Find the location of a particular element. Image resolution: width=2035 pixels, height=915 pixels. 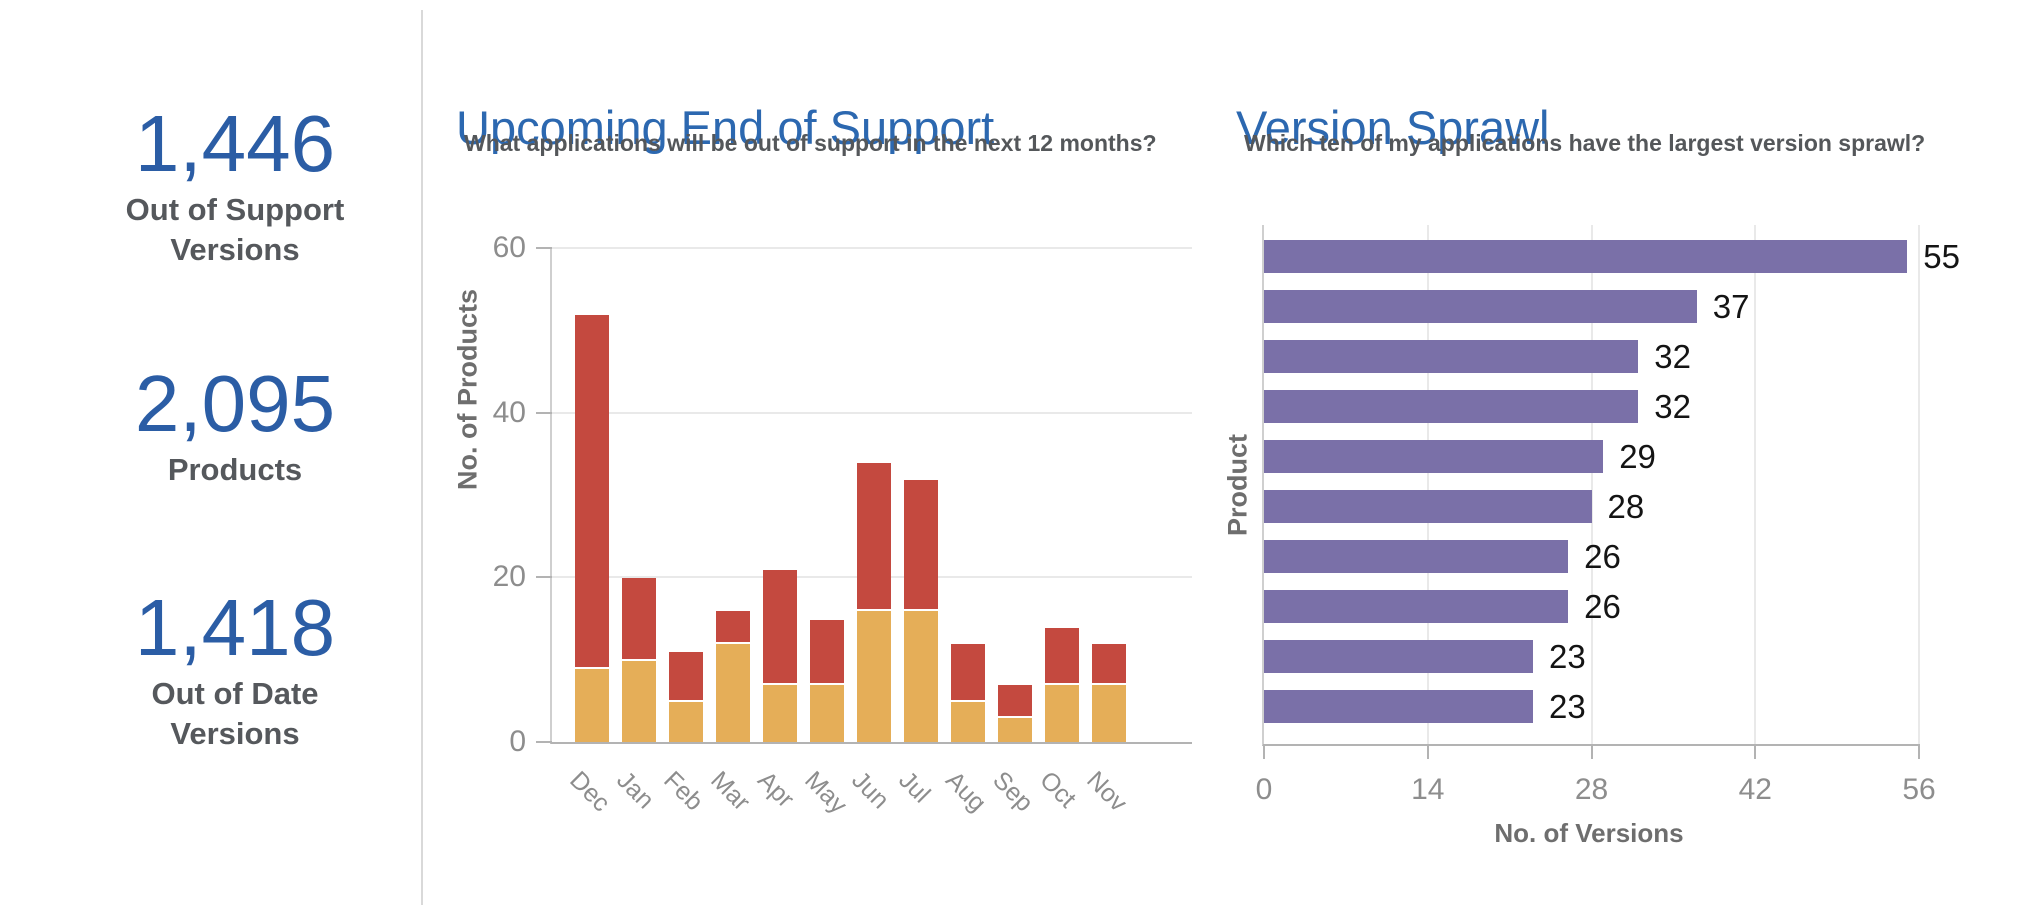

x-tick-label: 56 is located at coordinates (1919, 789).